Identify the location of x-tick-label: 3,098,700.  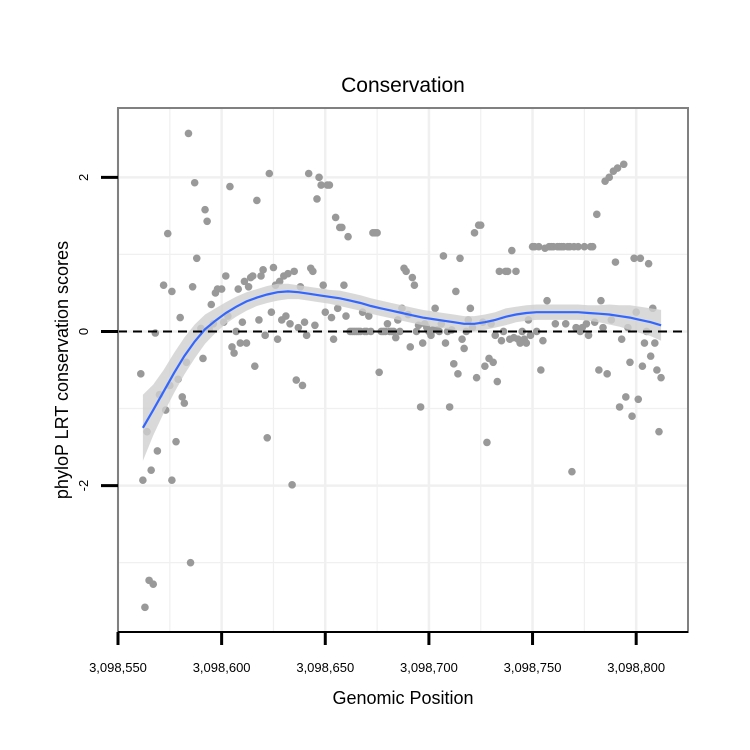
(429, 667).